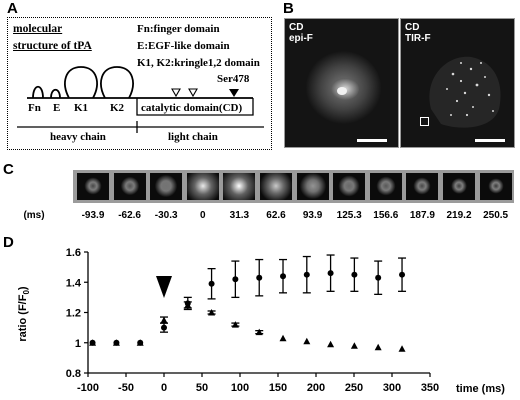 The height and width of the screenshot is (400, 520). I want to click on panel-letter-d: D, so click(8, 242).